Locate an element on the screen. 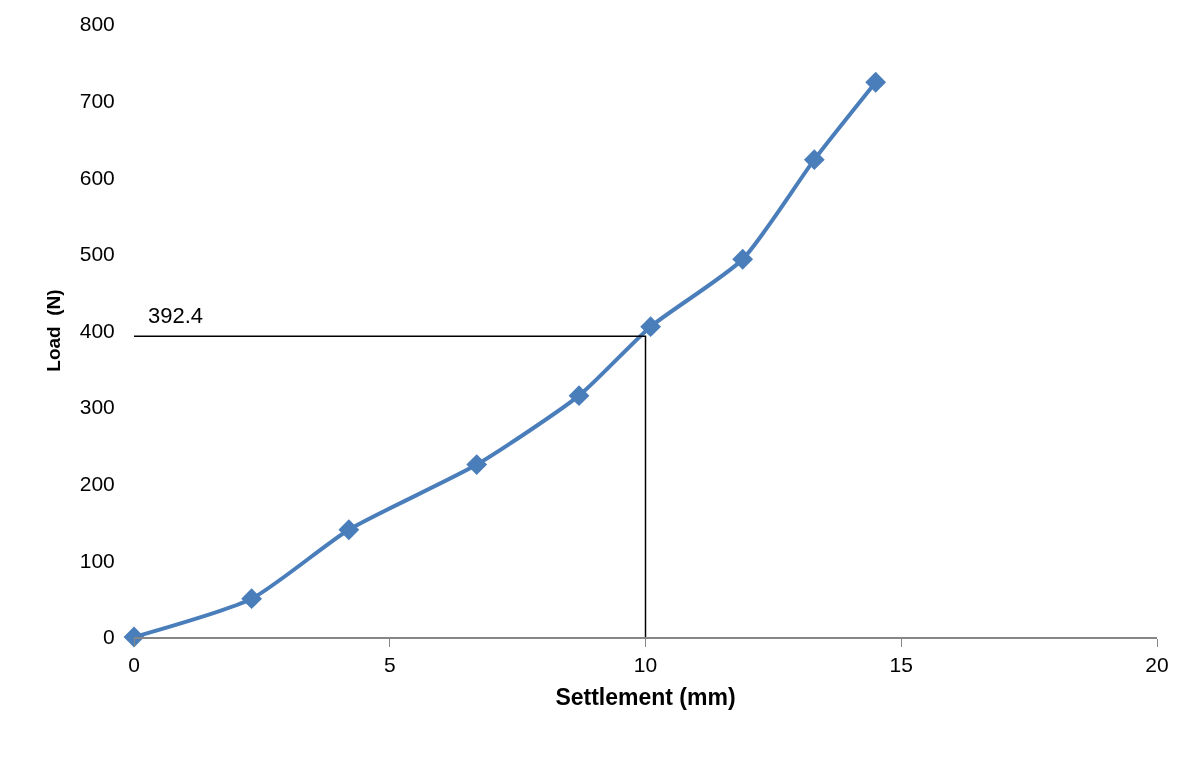 The width and height of the screenshot is (1185, 757). y-tick-label: 300 is located at coordinates (97, 407).